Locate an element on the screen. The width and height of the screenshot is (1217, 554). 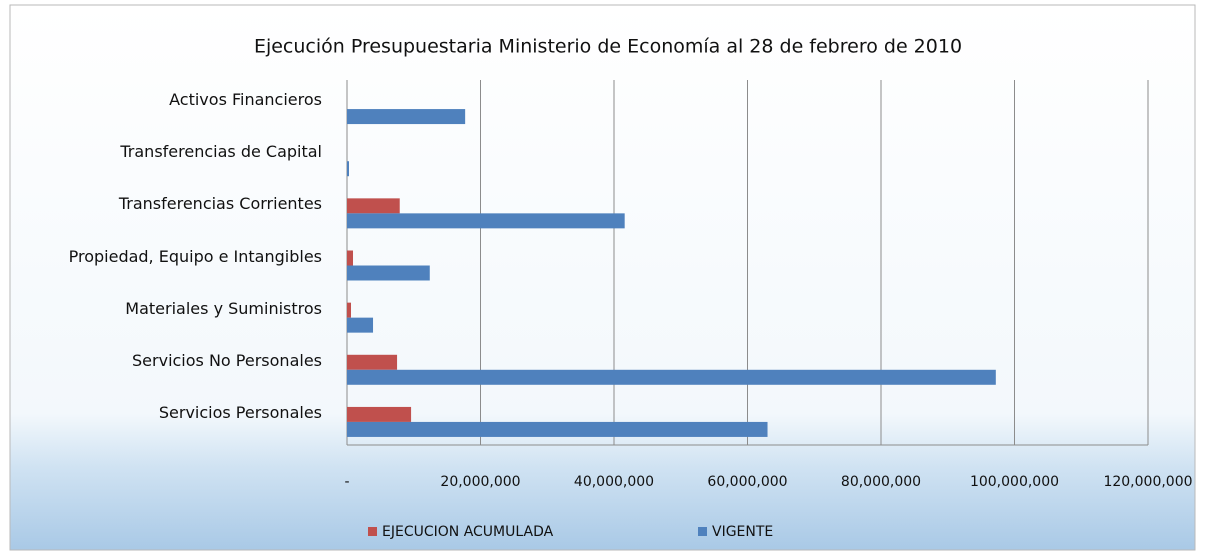
x-tick-label: 100,000,000 is located at coordinates (1014, 482).